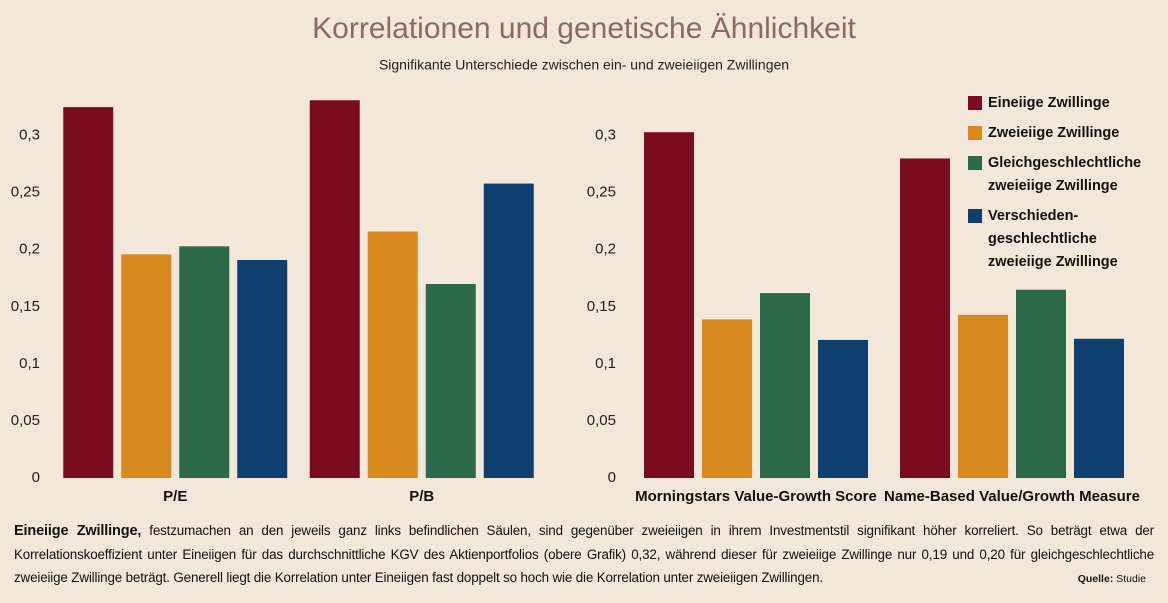 Image resolution: width=1168 pixels, height=603 pixels. I want to click on legend-item: Zweieiige Zwillinge, so click(1063, 133).